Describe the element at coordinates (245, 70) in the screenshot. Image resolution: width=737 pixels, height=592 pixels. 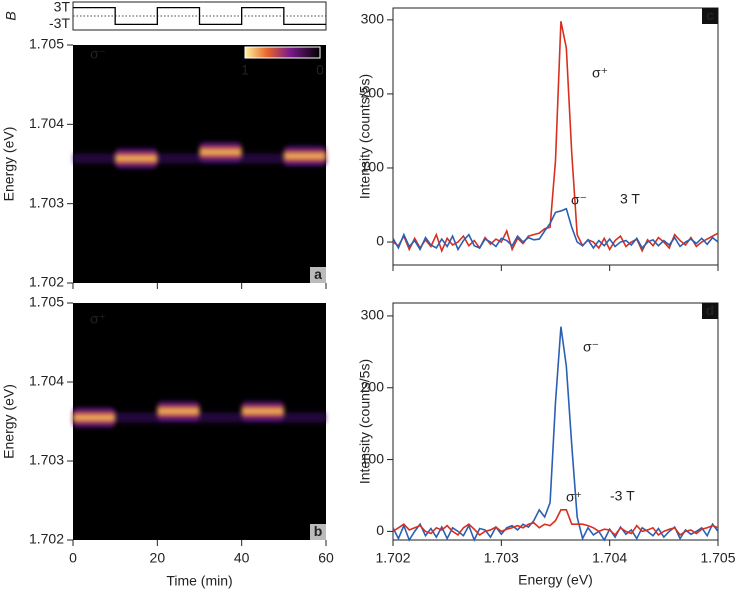
I see `colorbar-tick-label: 1` at that location.